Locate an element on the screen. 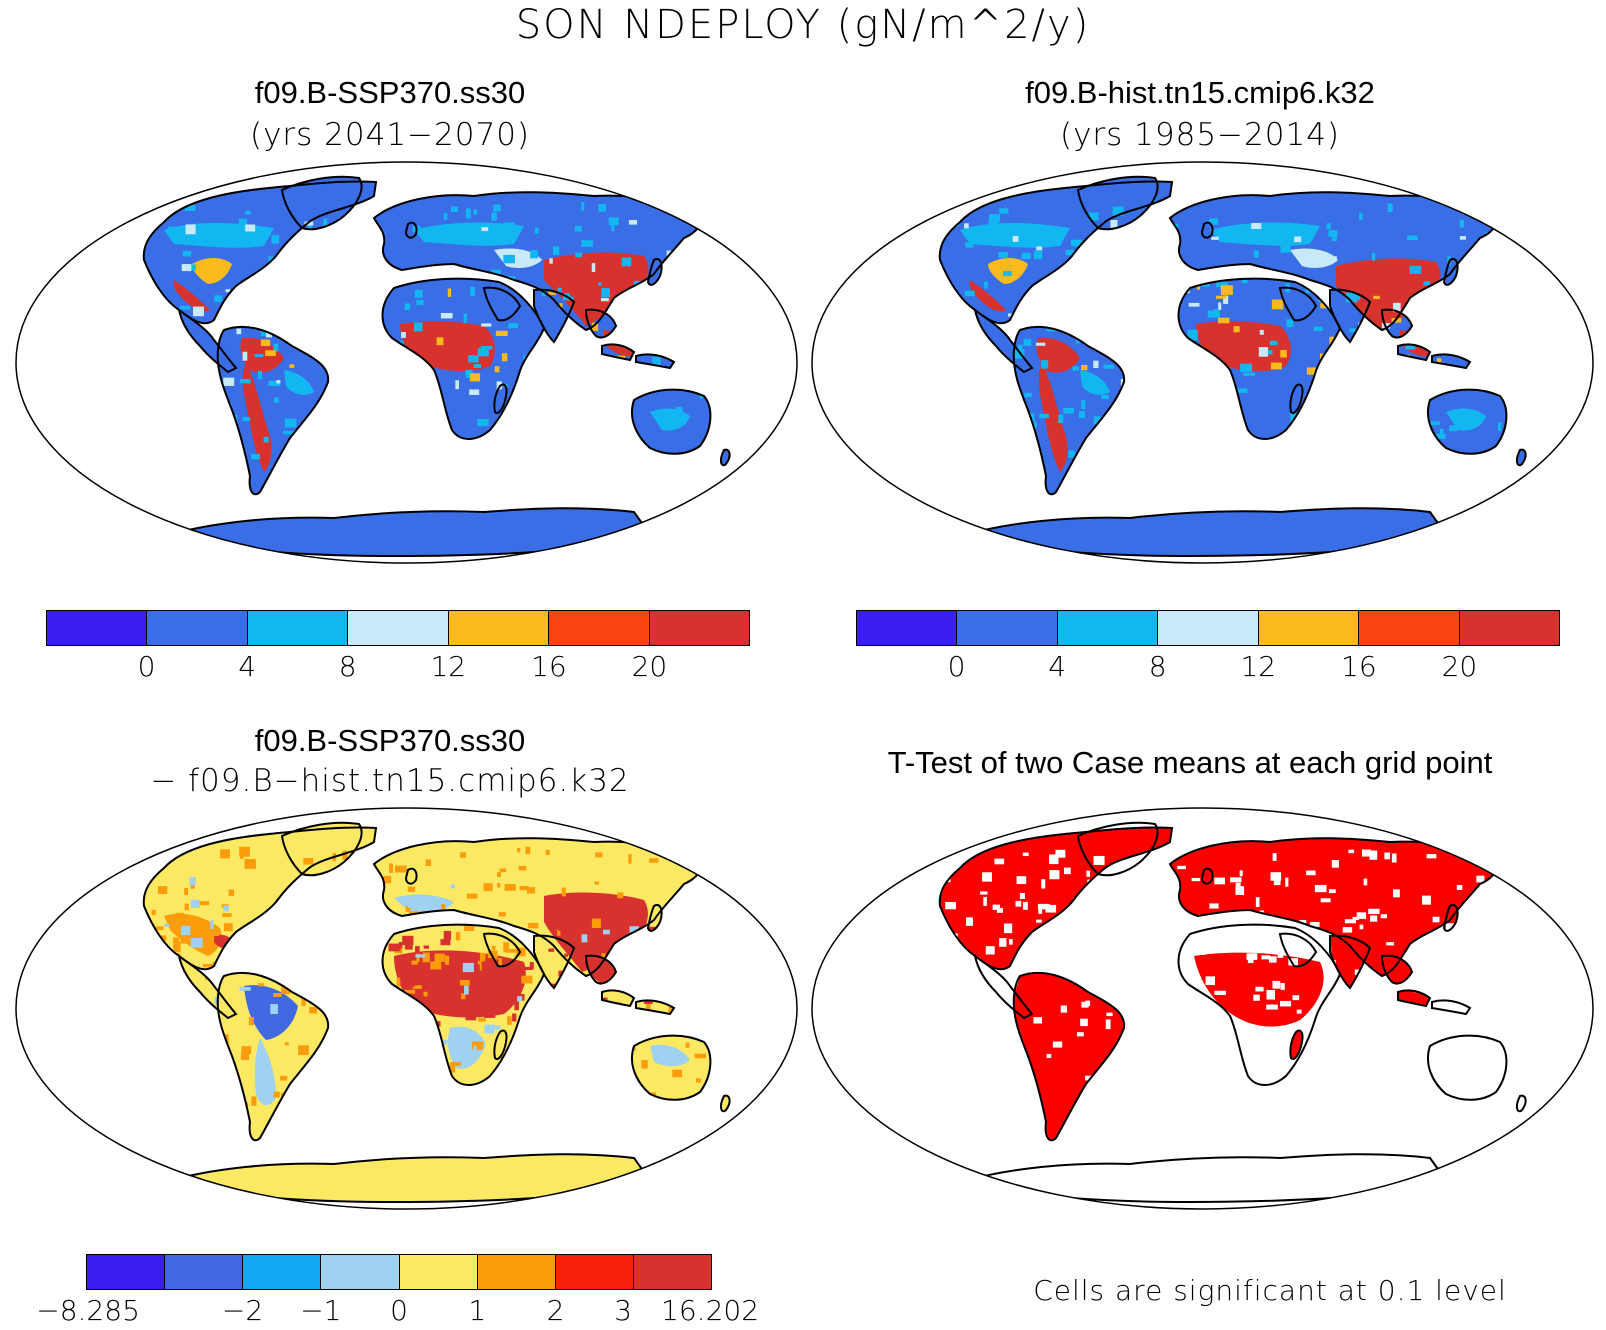 The width and height of the screenshot is (1606, 1330). land-uk is located at coordinates (411, 876).